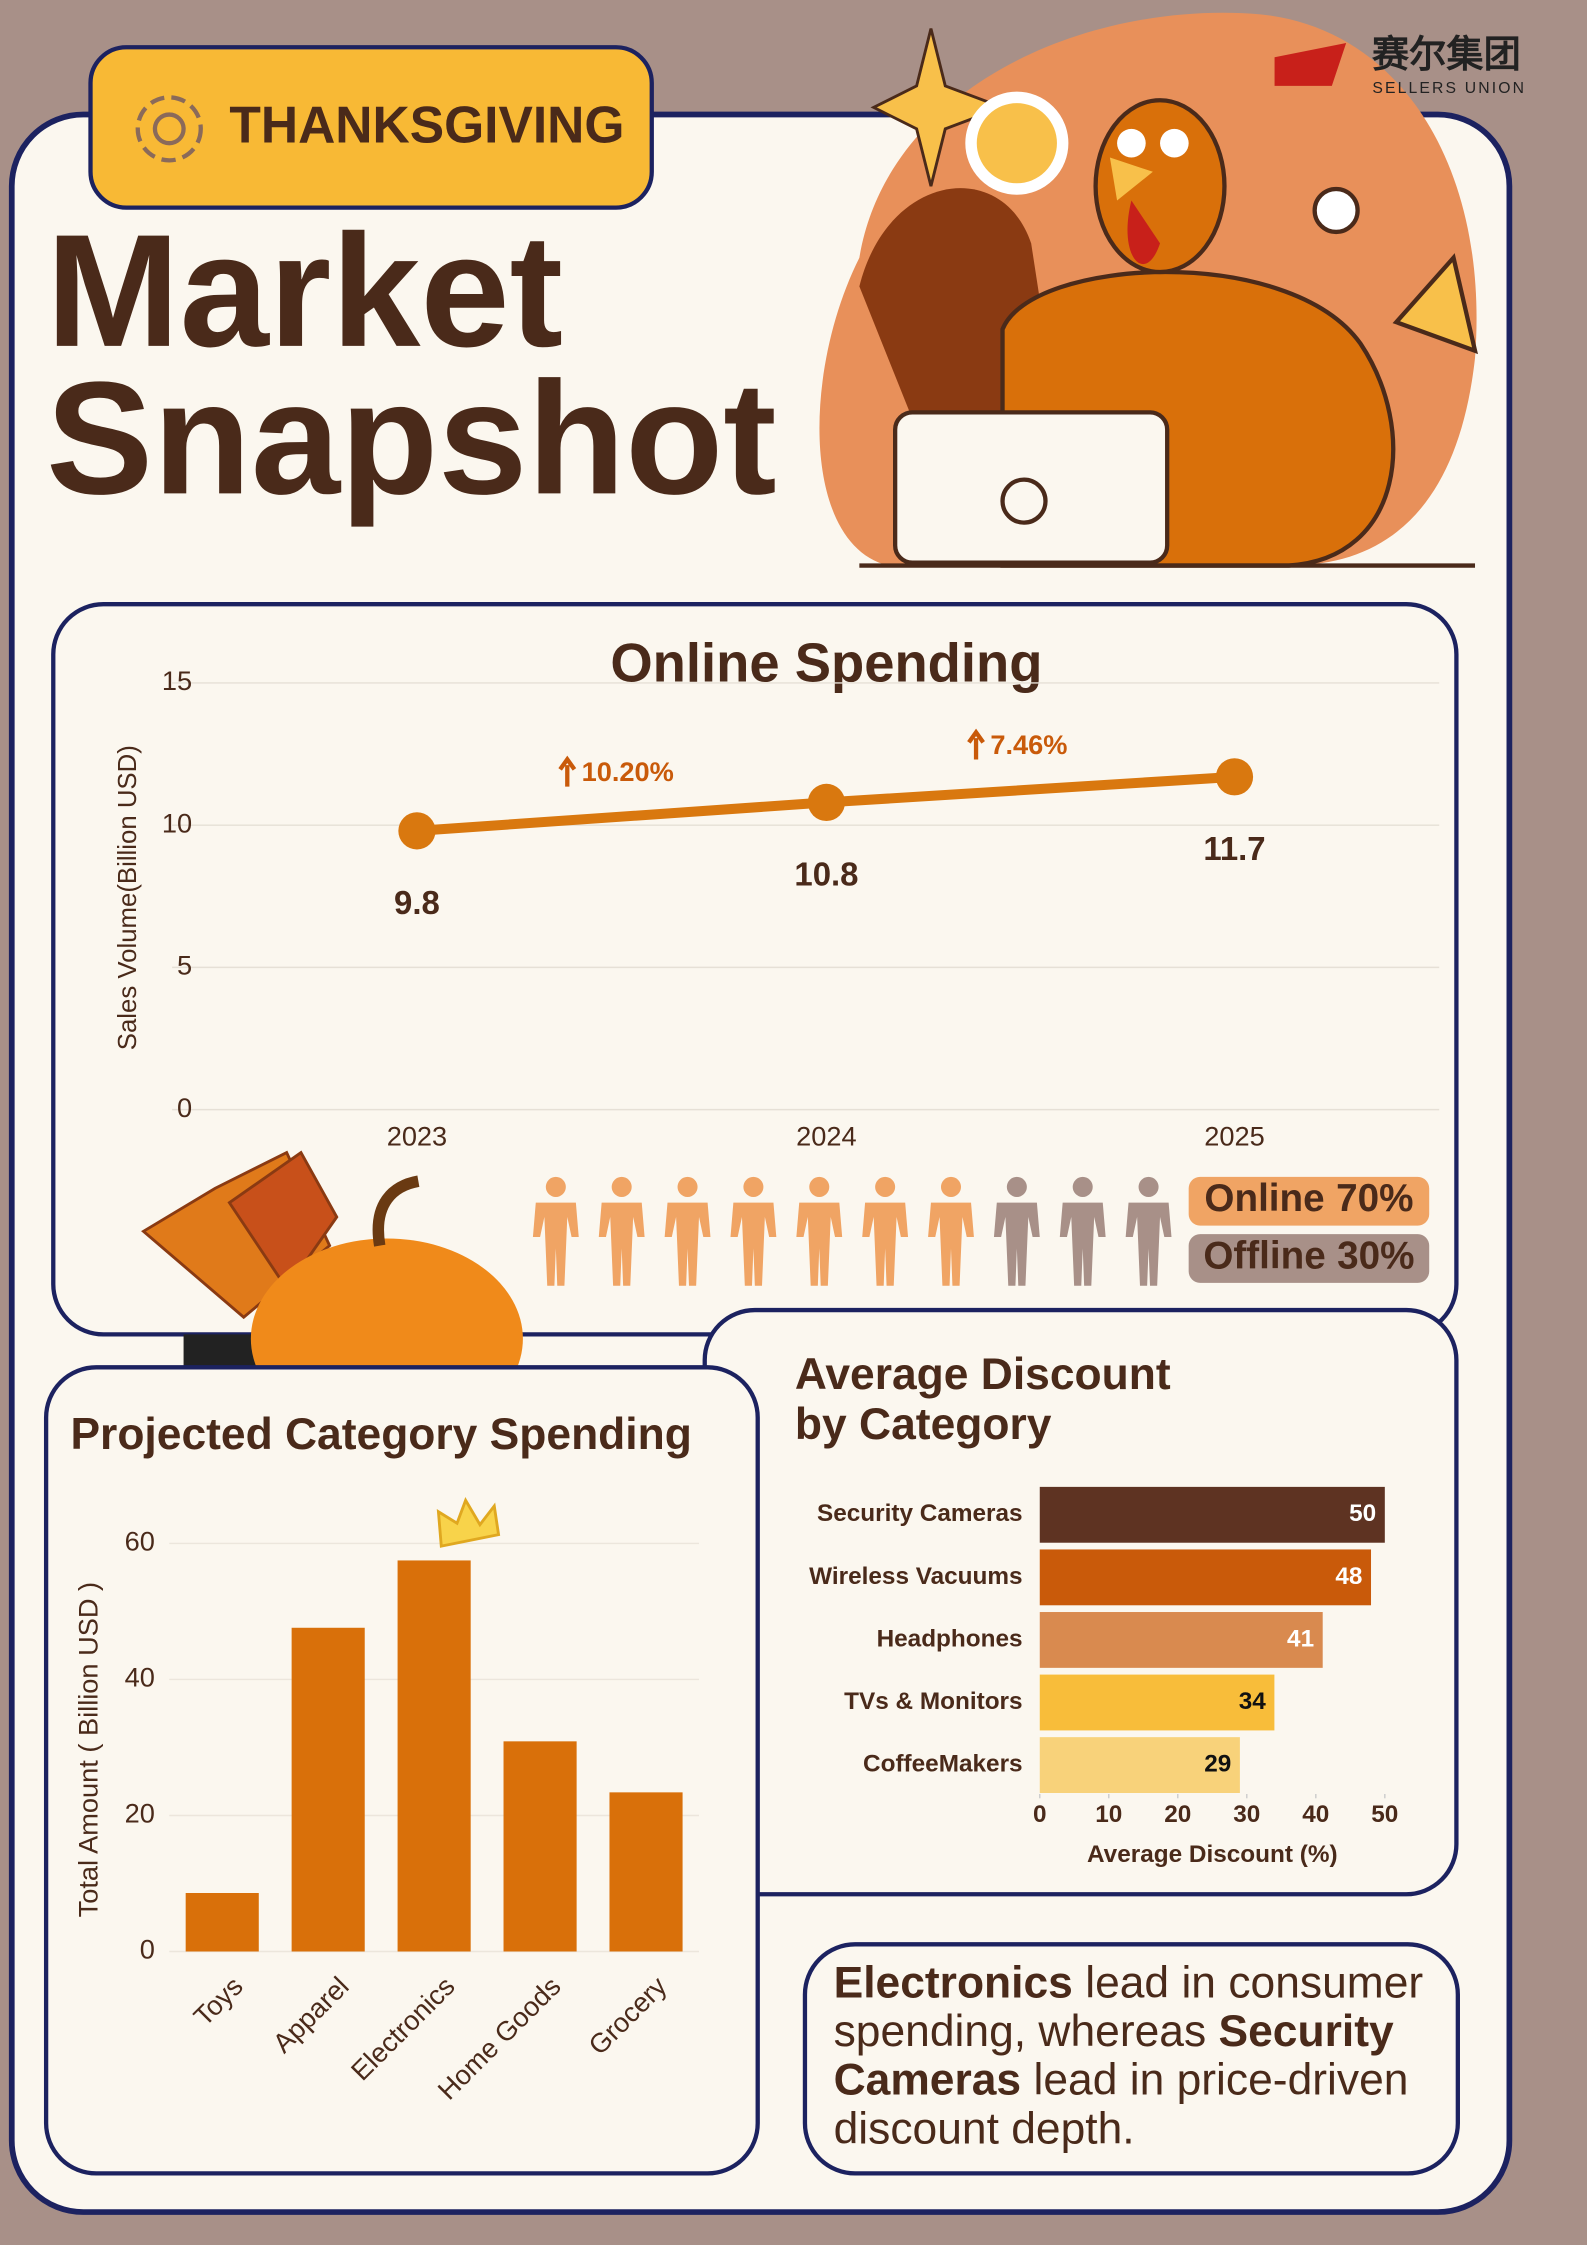  What do you see at coordinates (177, 822) in the screenshot?
I see `y-tick-label: 10` at bounding box center [177, 822].